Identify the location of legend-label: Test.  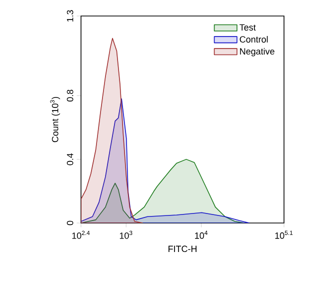
(248, 27).